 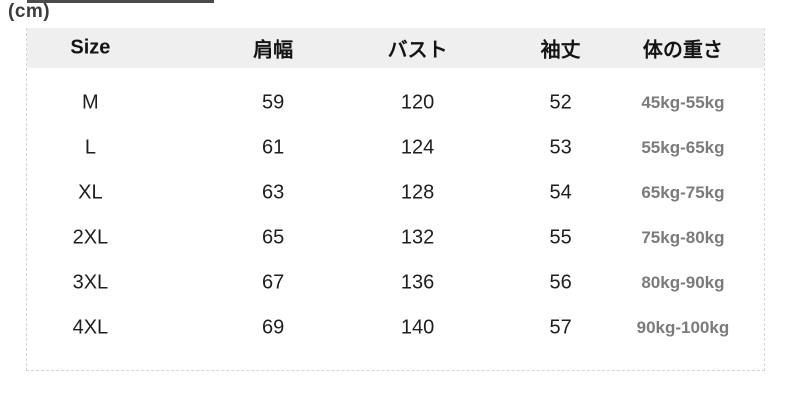 I want to click on table-row: M 59 120 52 45kg-55kg, so click(x=395, y=102).